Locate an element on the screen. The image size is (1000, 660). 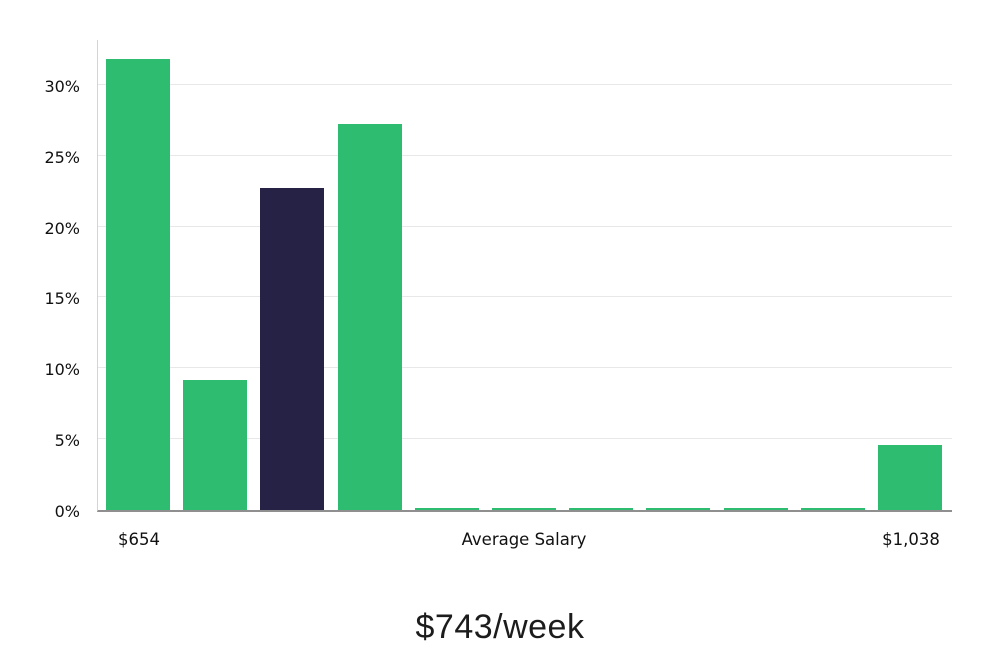
y-tick-label: 30% is located at coordinates (62, 86).